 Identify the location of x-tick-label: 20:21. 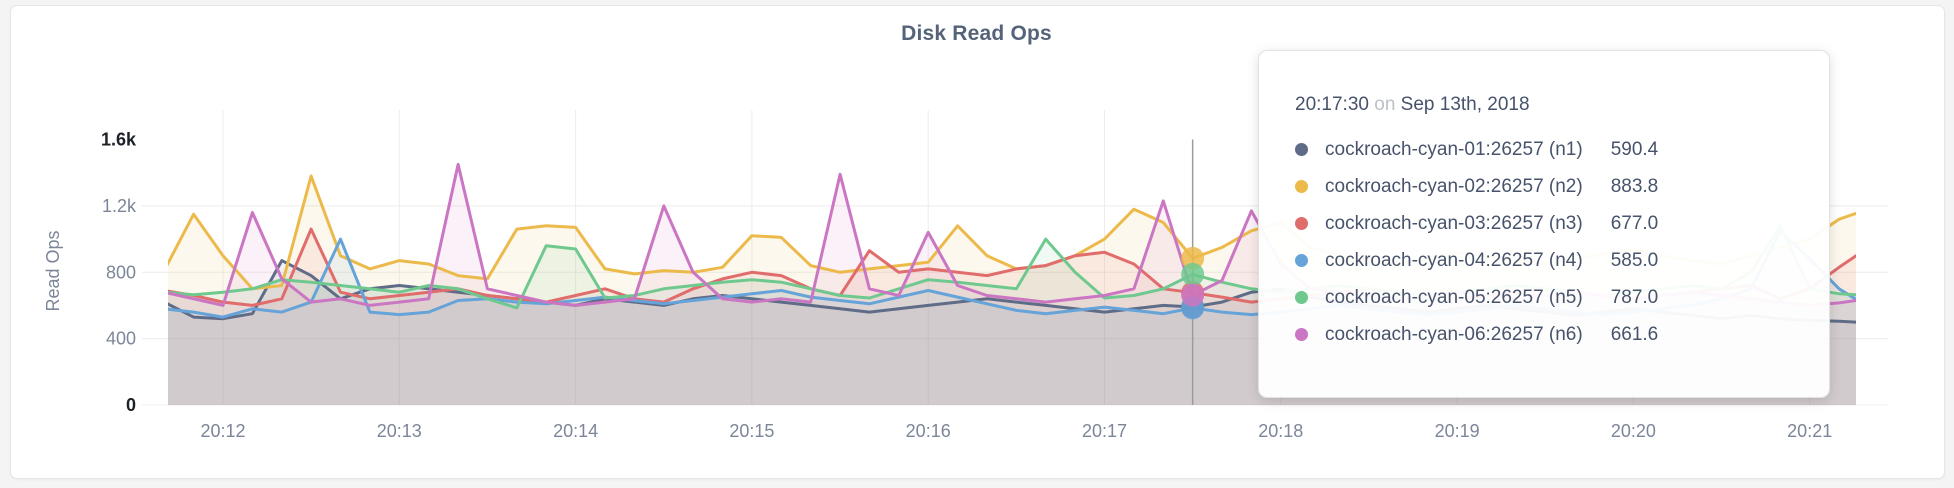
(1809, 431).